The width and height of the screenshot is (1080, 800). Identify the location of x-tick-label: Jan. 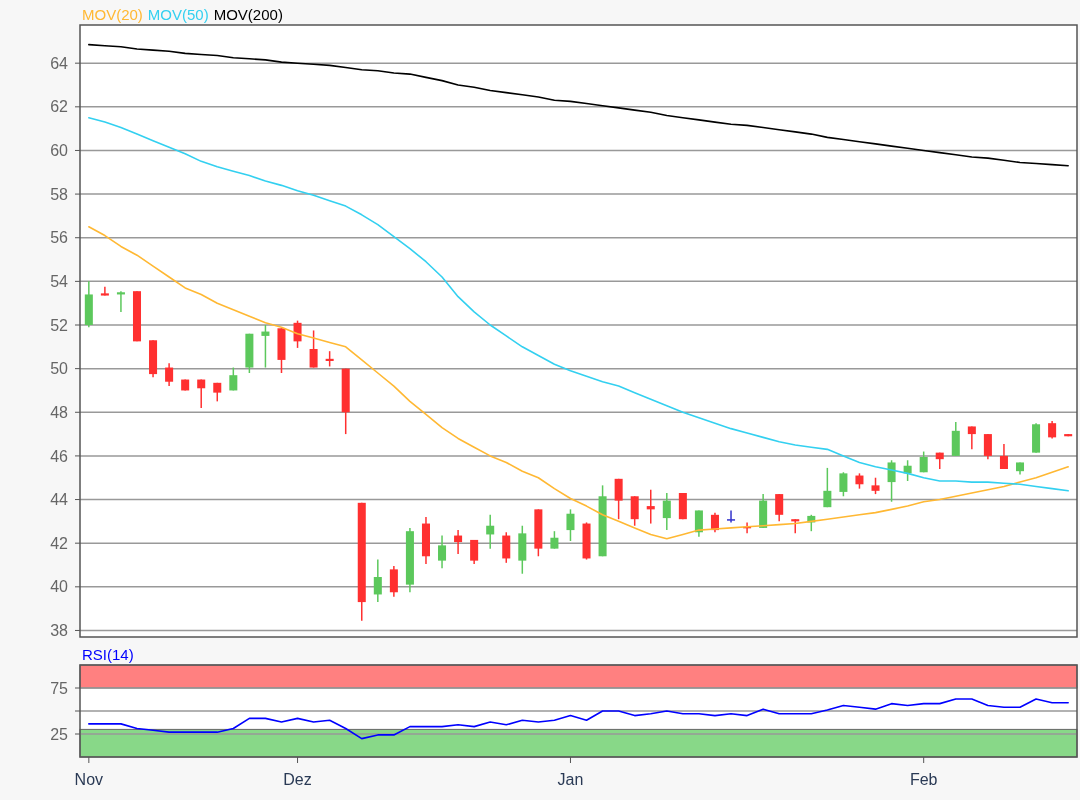
(570, 779).